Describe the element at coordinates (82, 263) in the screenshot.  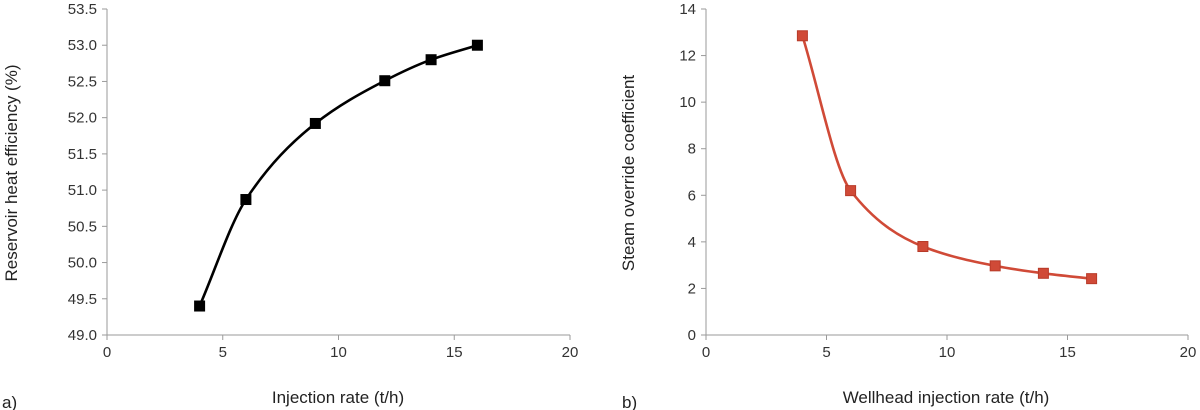
I see `y-tick-label-a: 50.0` at that location.